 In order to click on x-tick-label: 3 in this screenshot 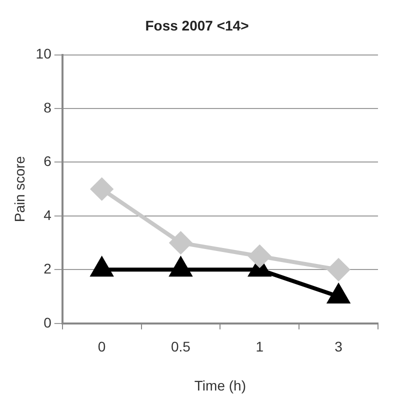, I will do `click(338, 346)`.